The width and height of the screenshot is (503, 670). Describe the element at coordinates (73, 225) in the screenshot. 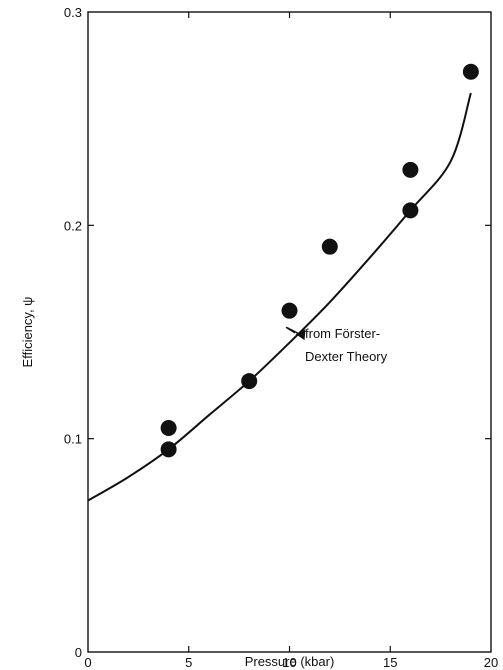

I see `y-tick-label: 0.2` at that location.